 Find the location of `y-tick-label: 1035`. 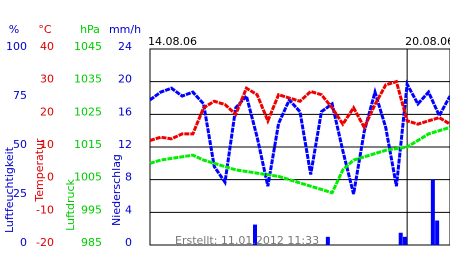

y-tick-label: 1035 is located at coordinates (88, 79).